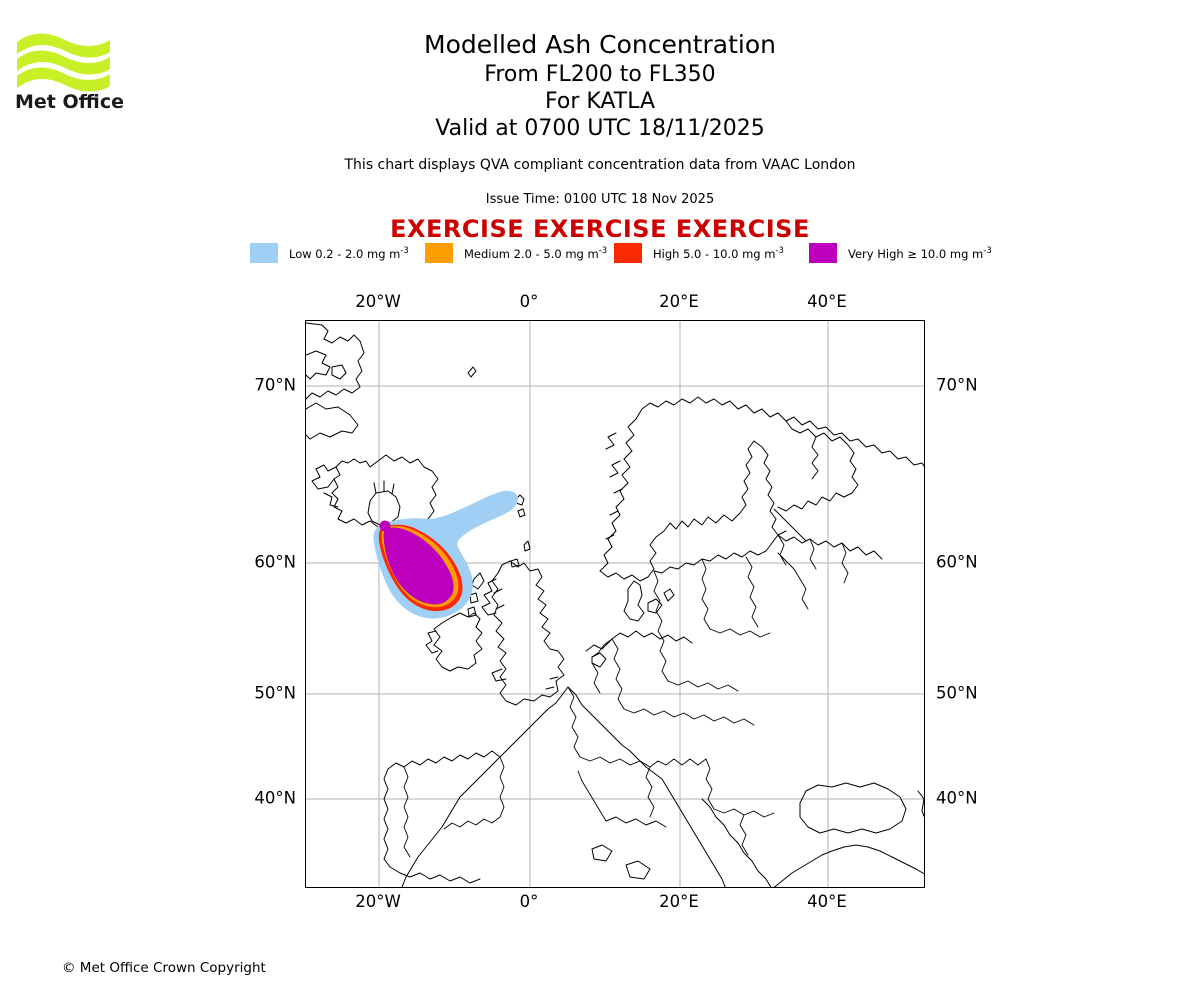 This screenshot has height=1000, width=1200. Describe the element at coordinates (378, 901) in the screenshot. I see `axis-bottom-tick-0: 20°W` at that location.